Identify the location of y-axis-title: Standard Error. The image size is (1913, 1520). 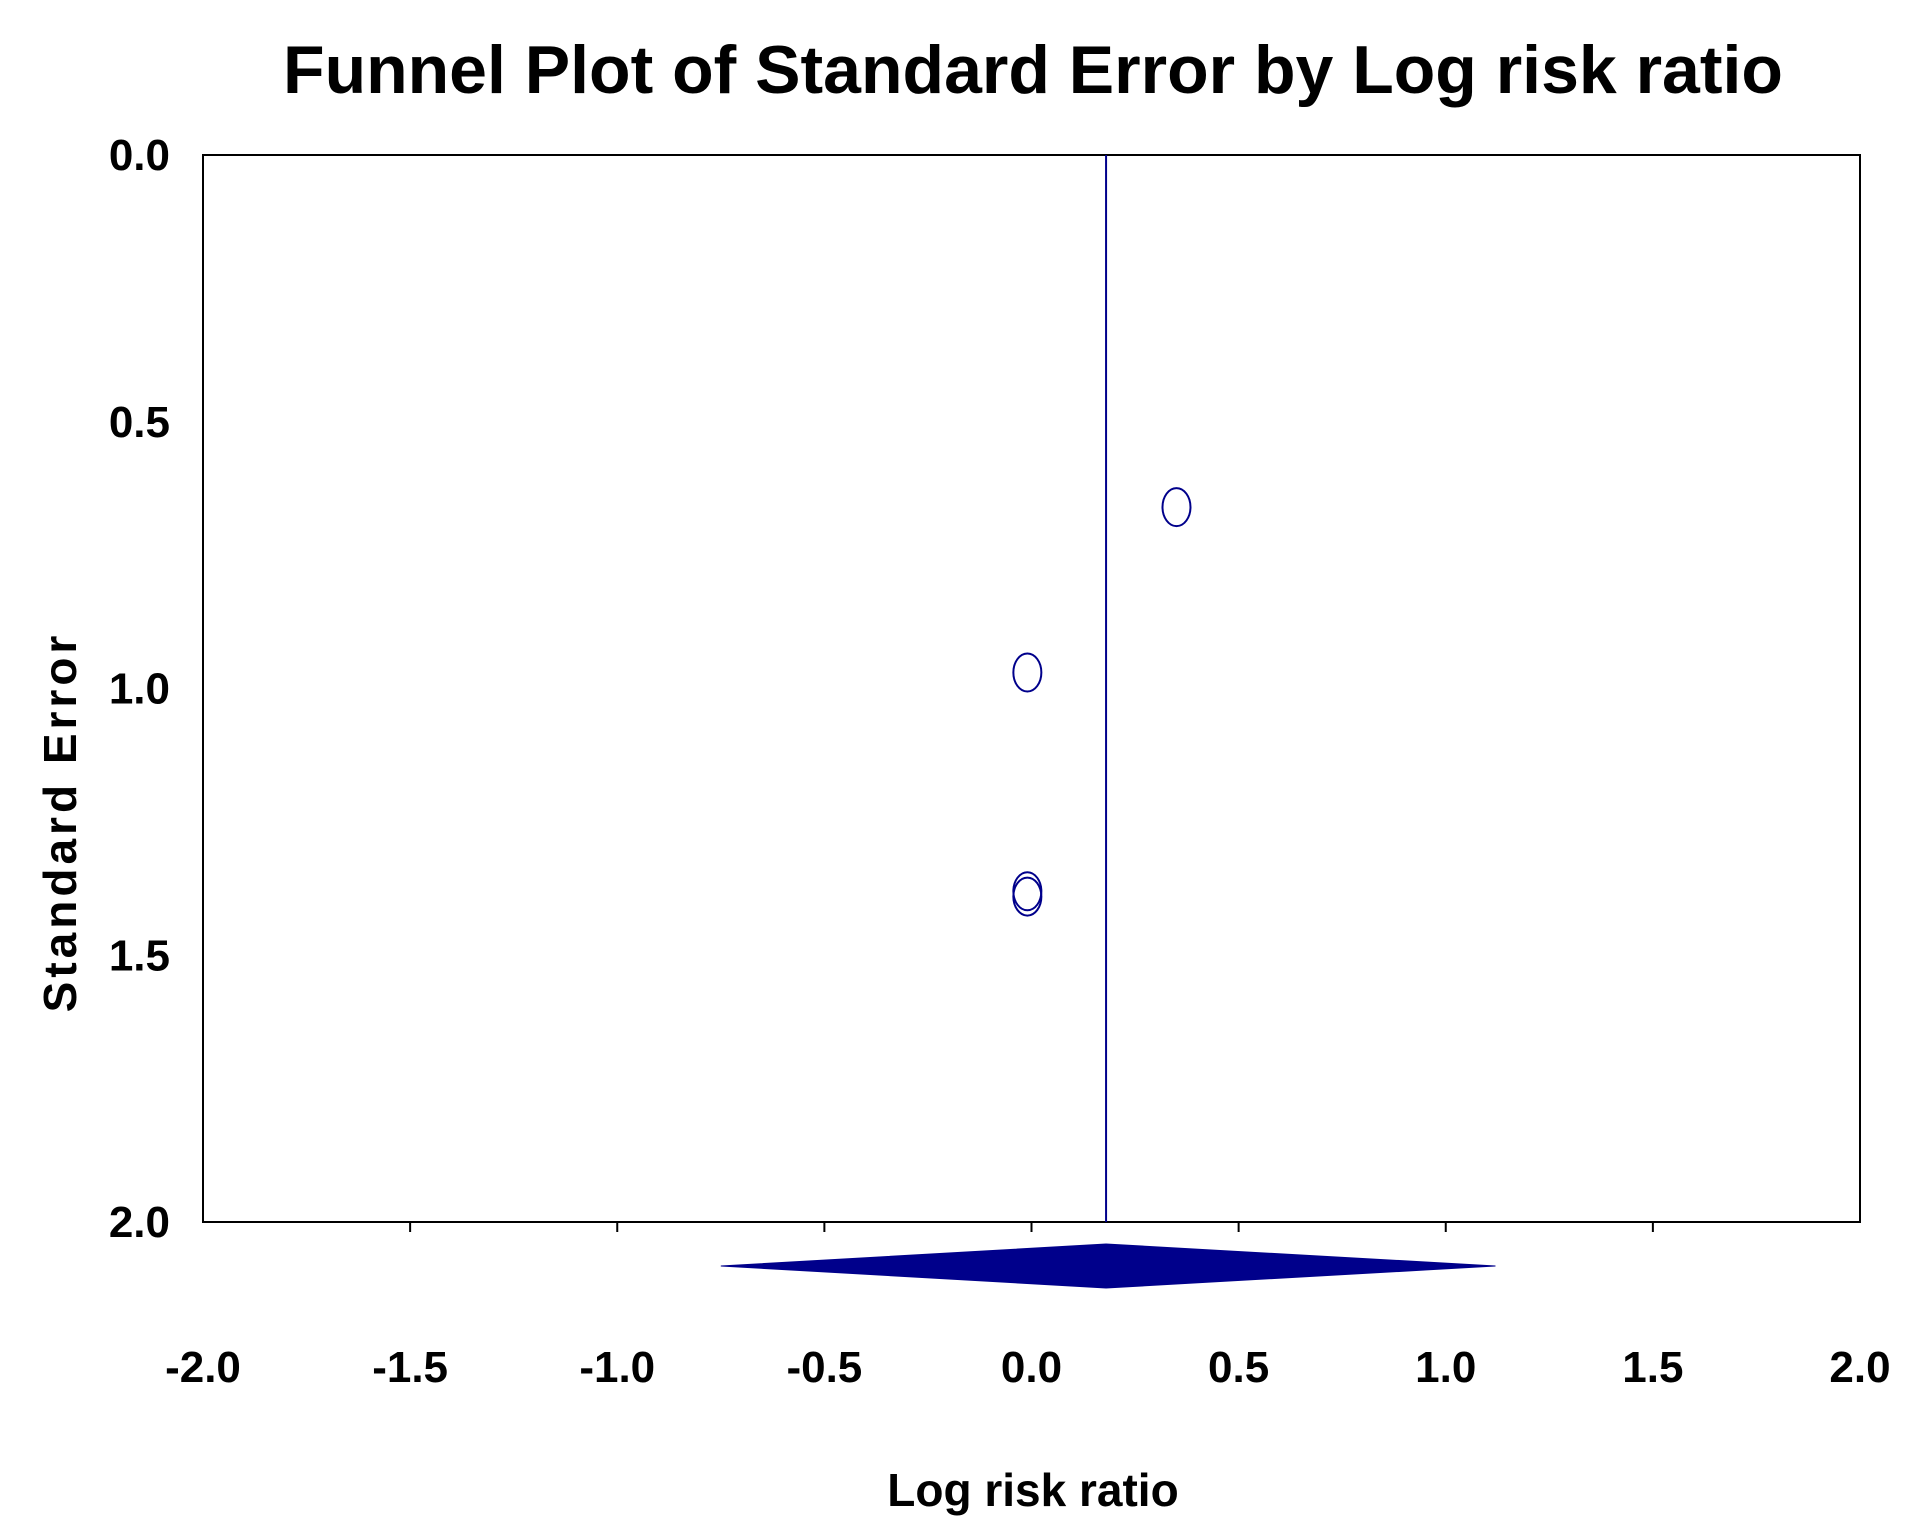
(60, 822).